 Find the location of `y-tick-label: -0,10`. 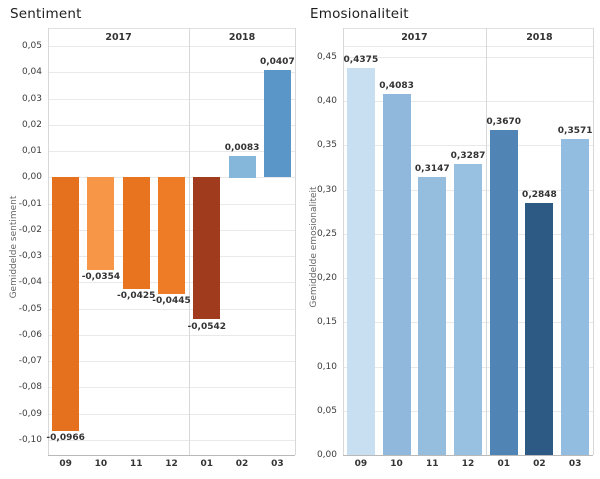

y-tick-label: -0,10 is located at coordinates (30, 440).